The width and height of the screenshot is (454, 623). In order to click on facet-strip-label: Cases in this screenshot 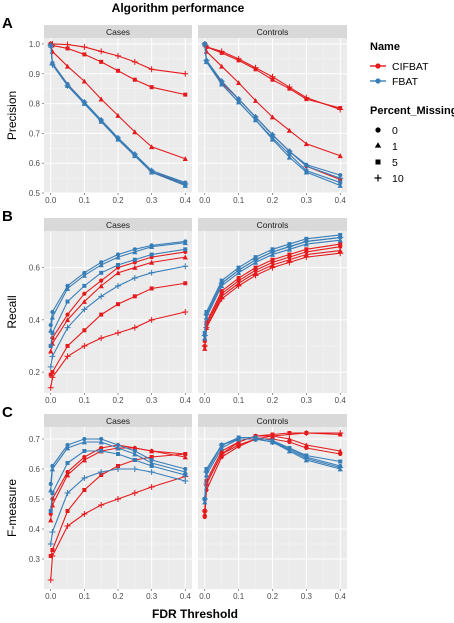, I will do `click(118, 421)`.